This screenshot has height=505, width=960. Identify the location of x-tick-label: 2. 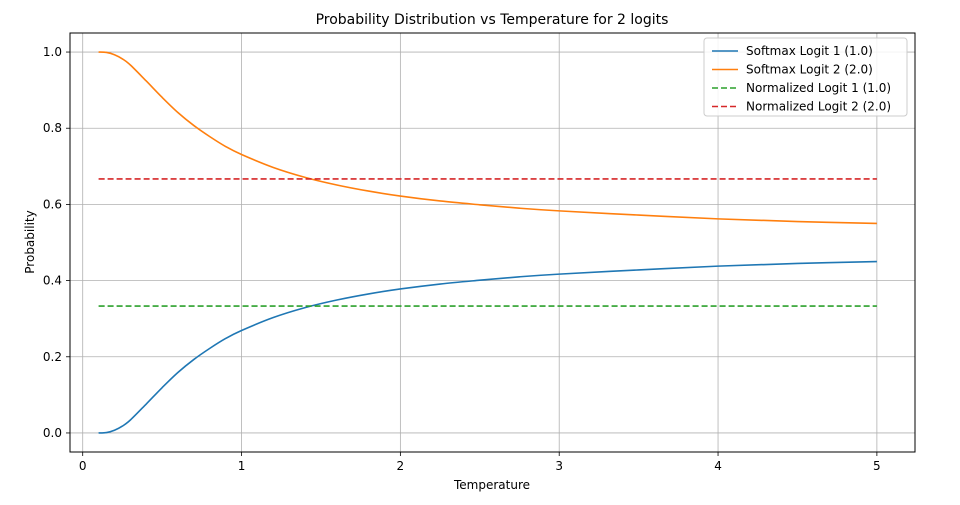
(401, 466).